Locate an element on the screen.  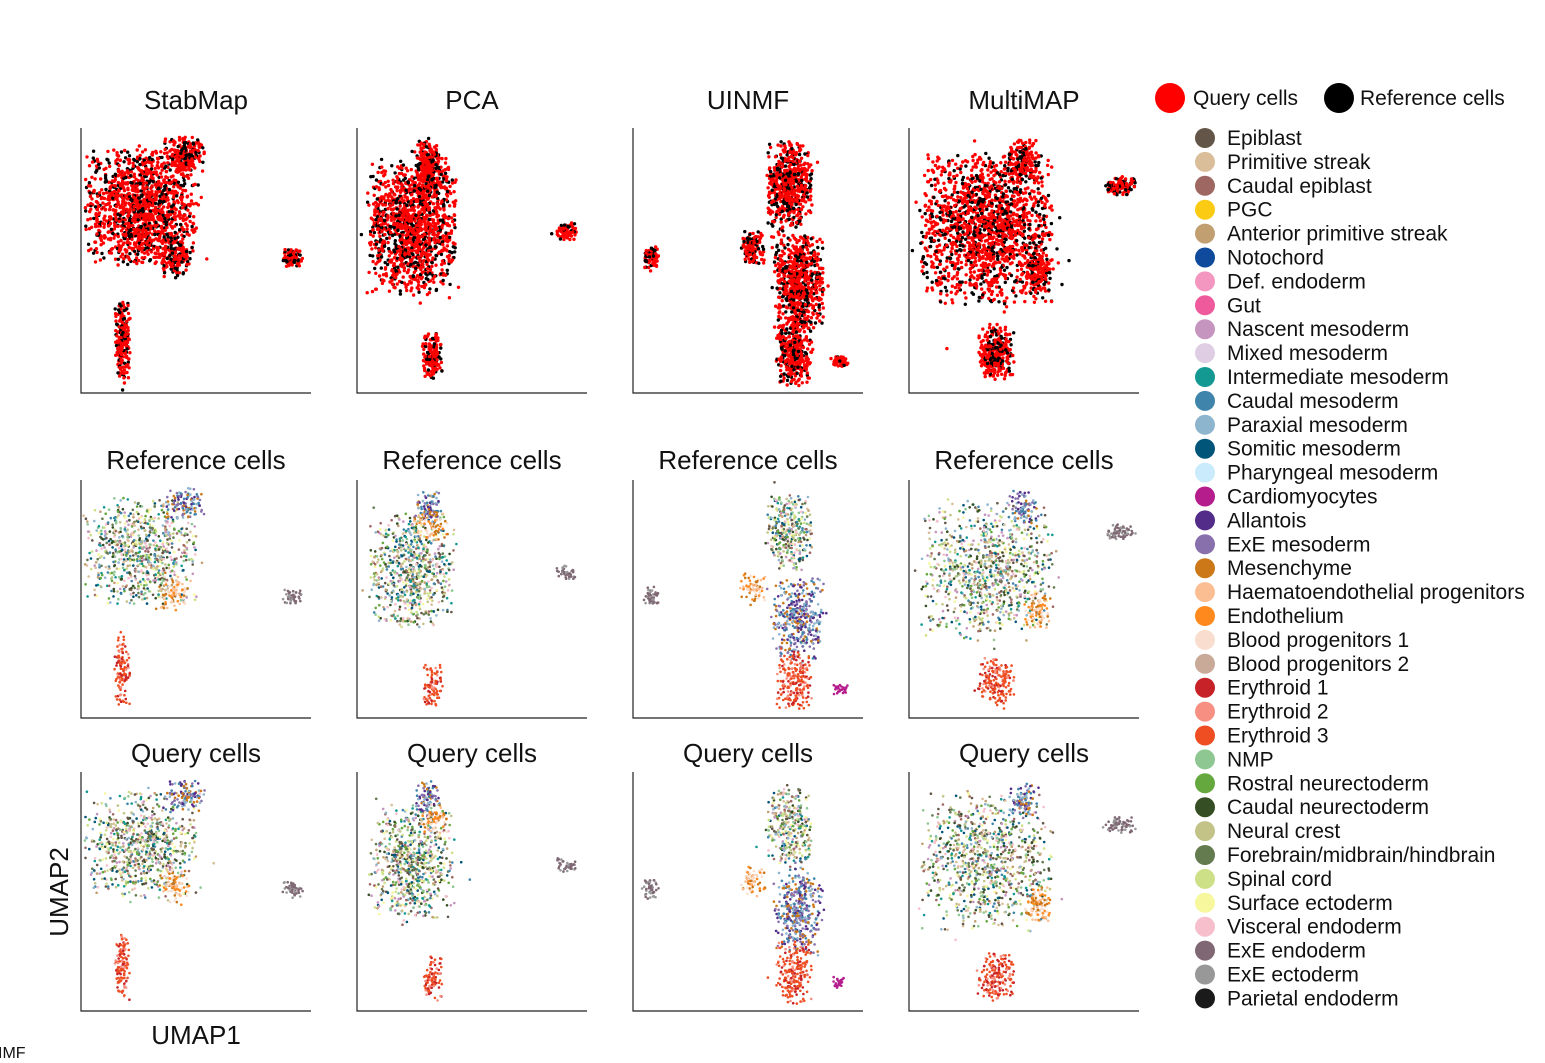
row-title-query-1: Query cells is located at coordinates (196, 753).